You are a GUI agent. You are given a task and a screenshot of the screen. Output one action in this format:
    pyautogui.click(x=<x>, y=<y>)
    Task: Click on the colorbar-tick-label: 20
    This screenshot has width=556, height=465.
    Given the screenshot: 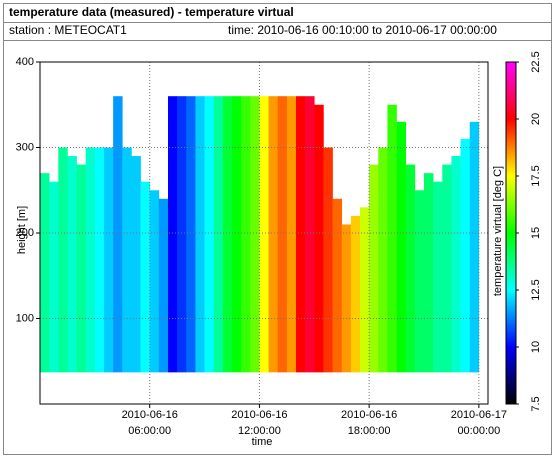 What is the action you would take?
    pyautogui.click(x=536, y=119)
    